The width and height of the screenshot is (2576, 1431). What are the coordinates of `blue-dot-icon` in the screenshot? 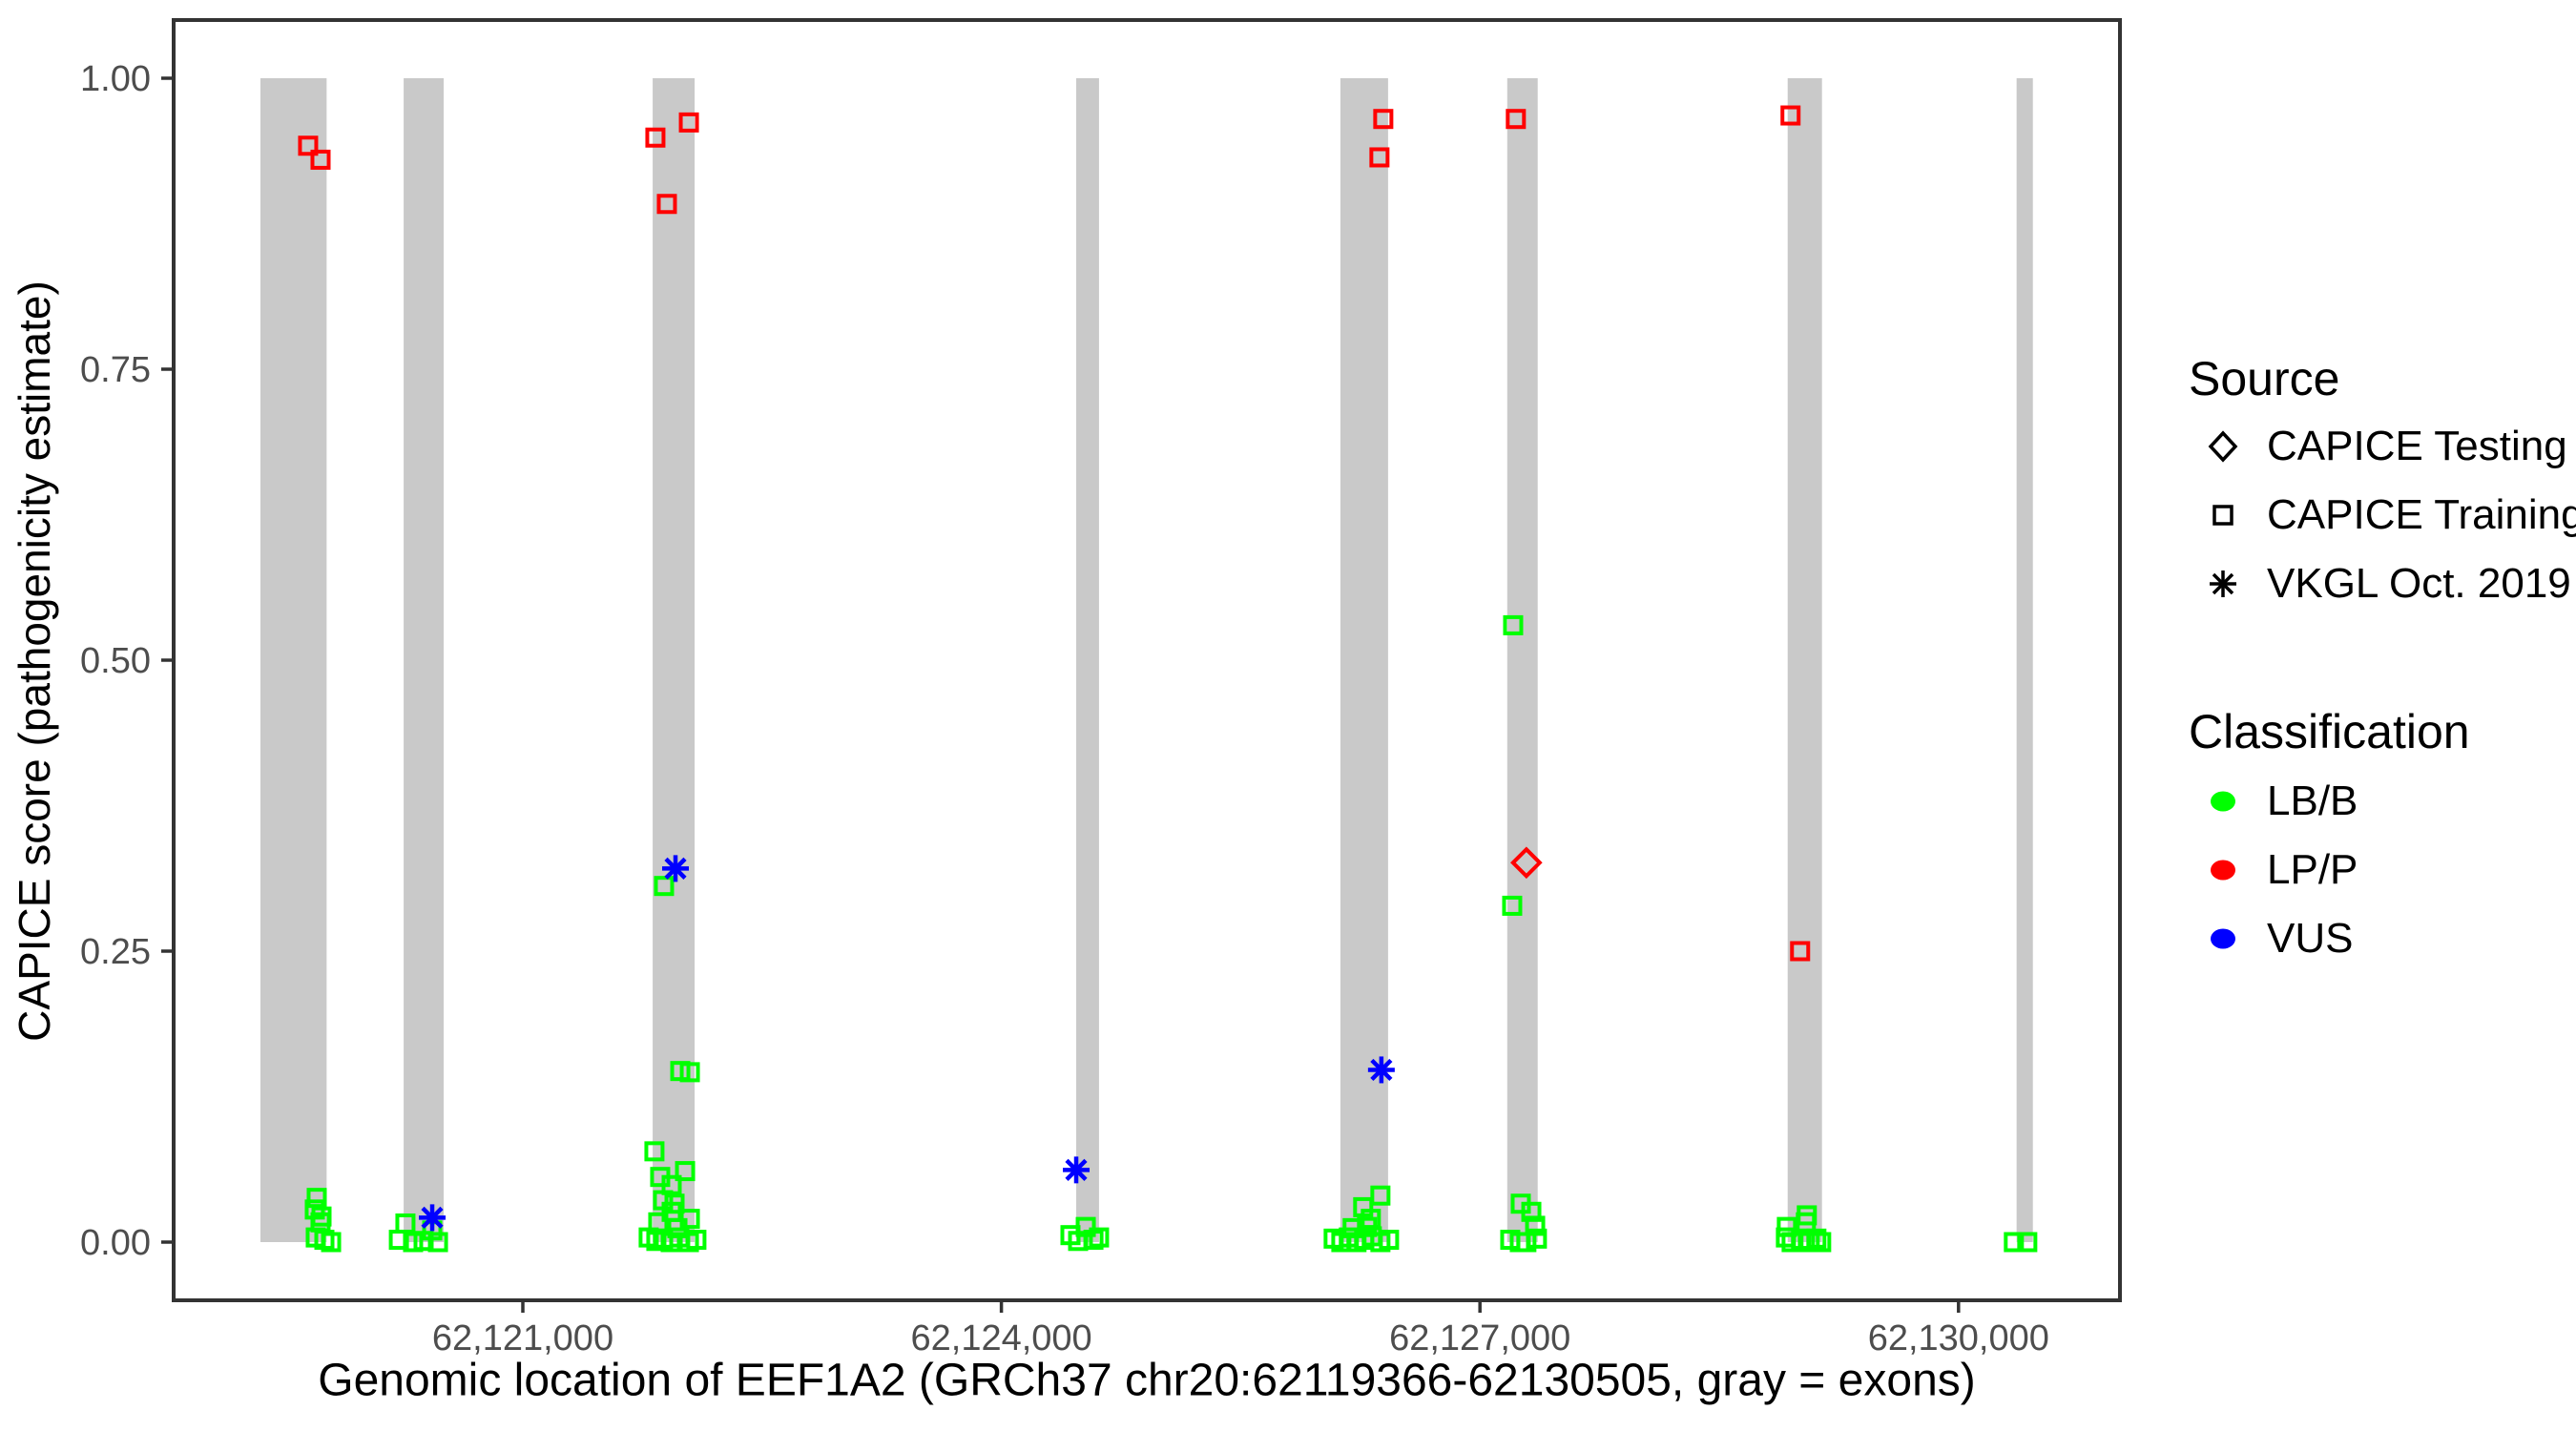 It's located at (2223, 938).